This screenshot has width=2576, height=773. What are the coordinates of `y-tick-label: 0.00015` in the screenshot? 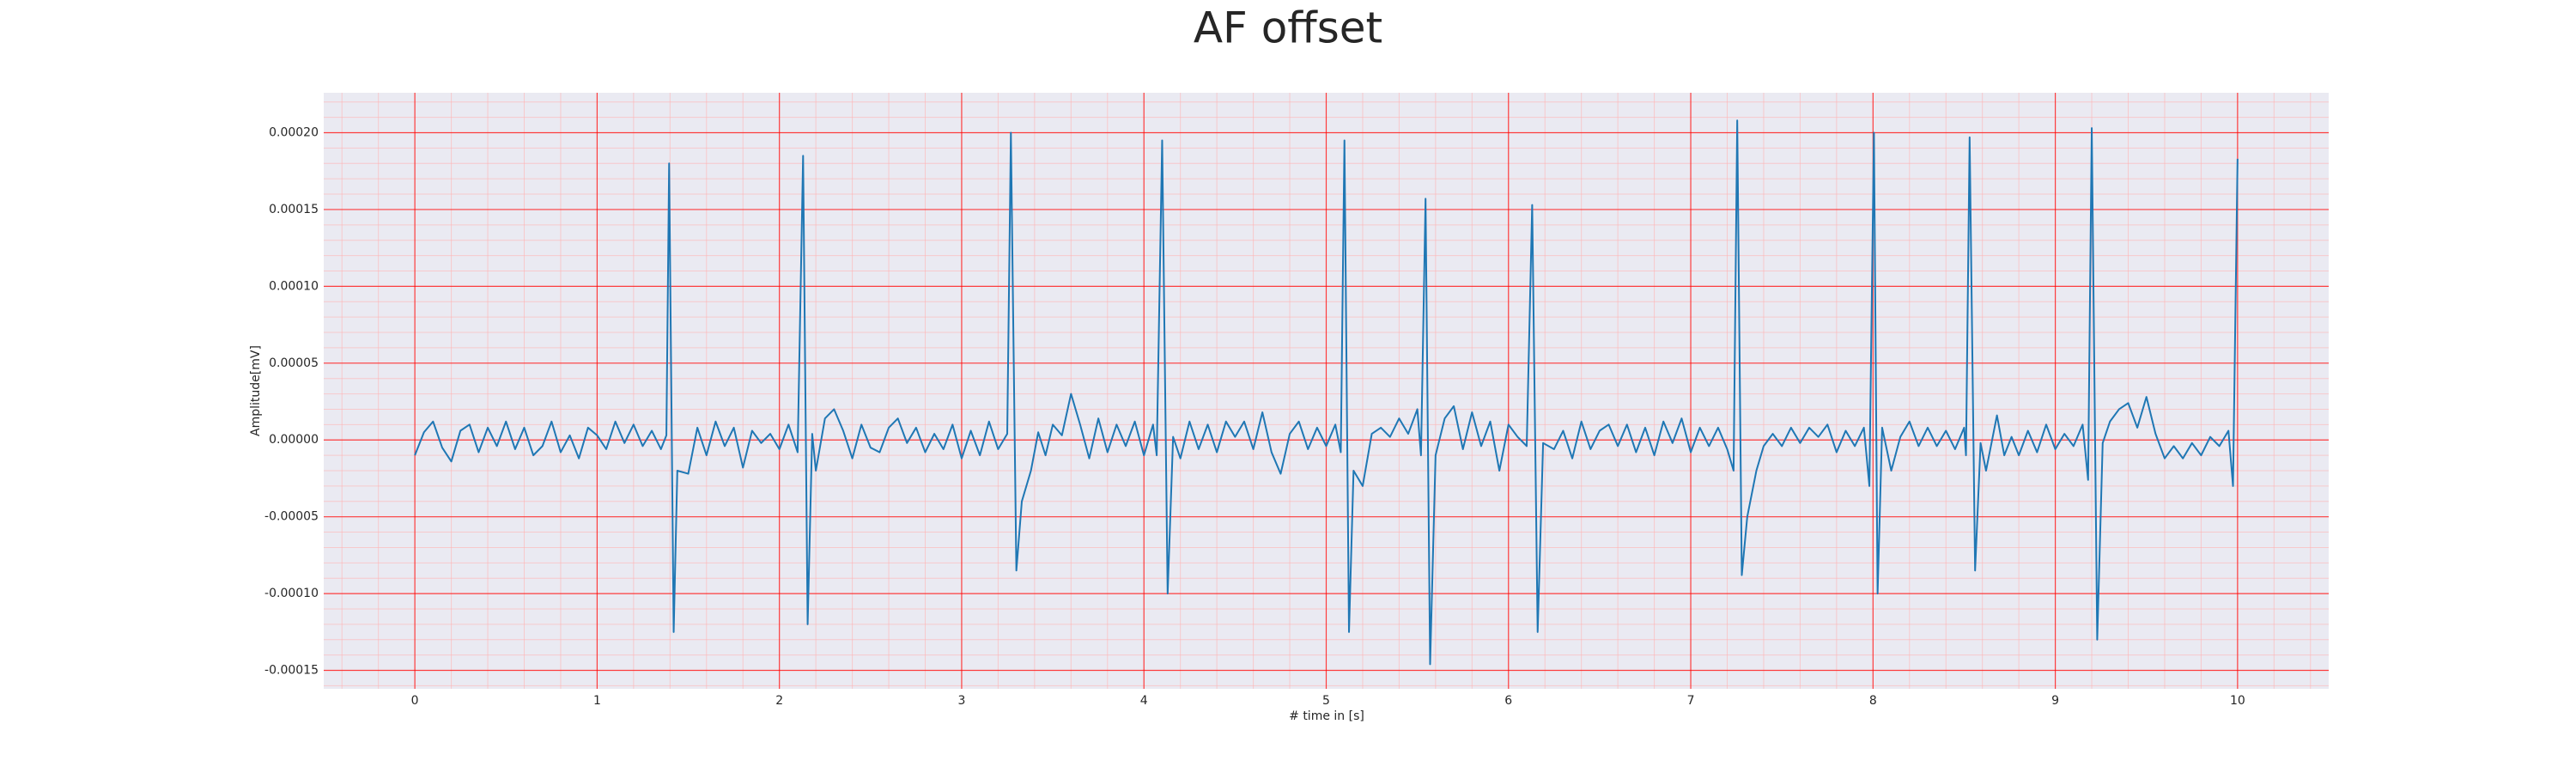 It's located at (294, 209).